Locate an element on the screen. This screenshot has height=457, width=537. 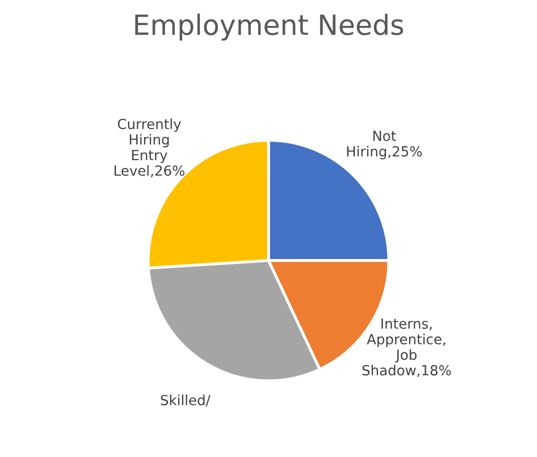
slice-label: Currently Hiring Entry Level,26% is located at coordinates (149, 148).